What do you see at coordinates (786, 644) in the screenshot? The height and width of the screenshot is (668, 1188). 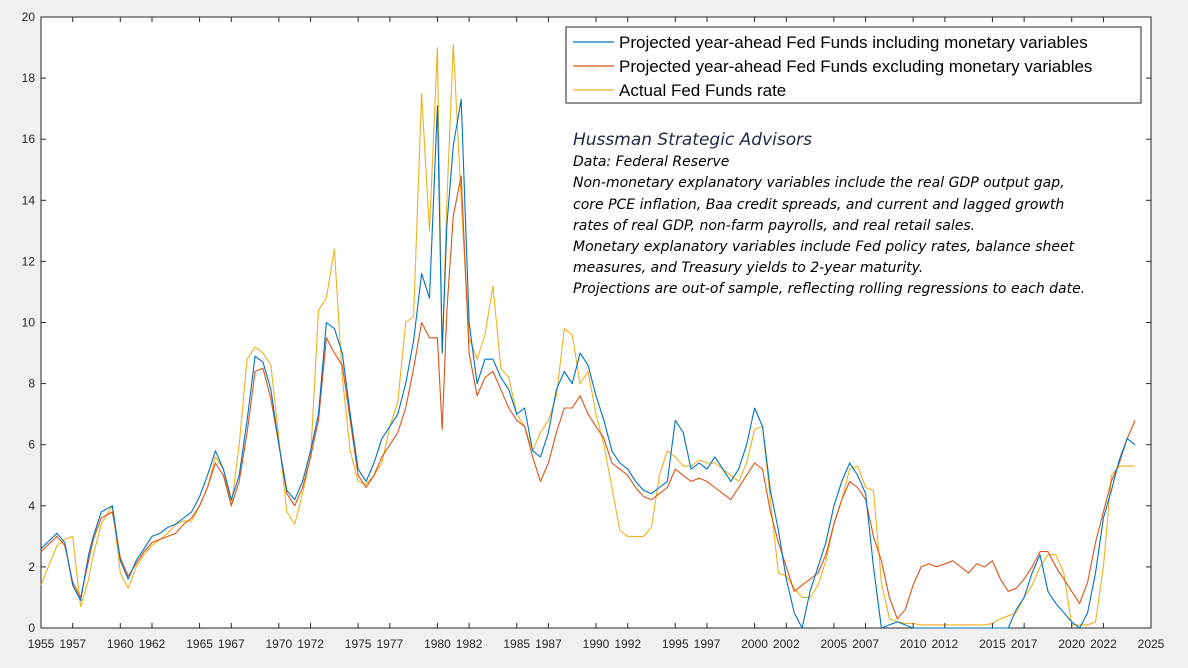 I see `x-tick-label: 2002` at bounding box center [786, 644].